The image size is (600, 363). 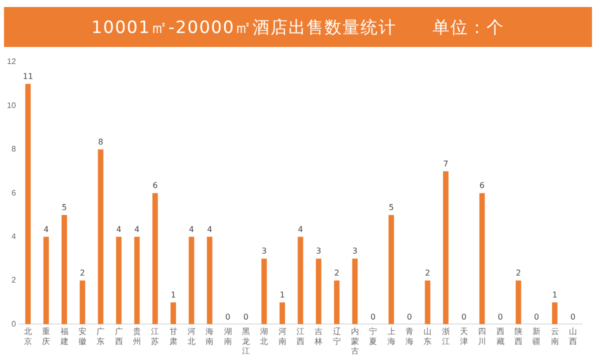 I want to click on x-tick-label: 甘肃, so click(x=173, y=336).